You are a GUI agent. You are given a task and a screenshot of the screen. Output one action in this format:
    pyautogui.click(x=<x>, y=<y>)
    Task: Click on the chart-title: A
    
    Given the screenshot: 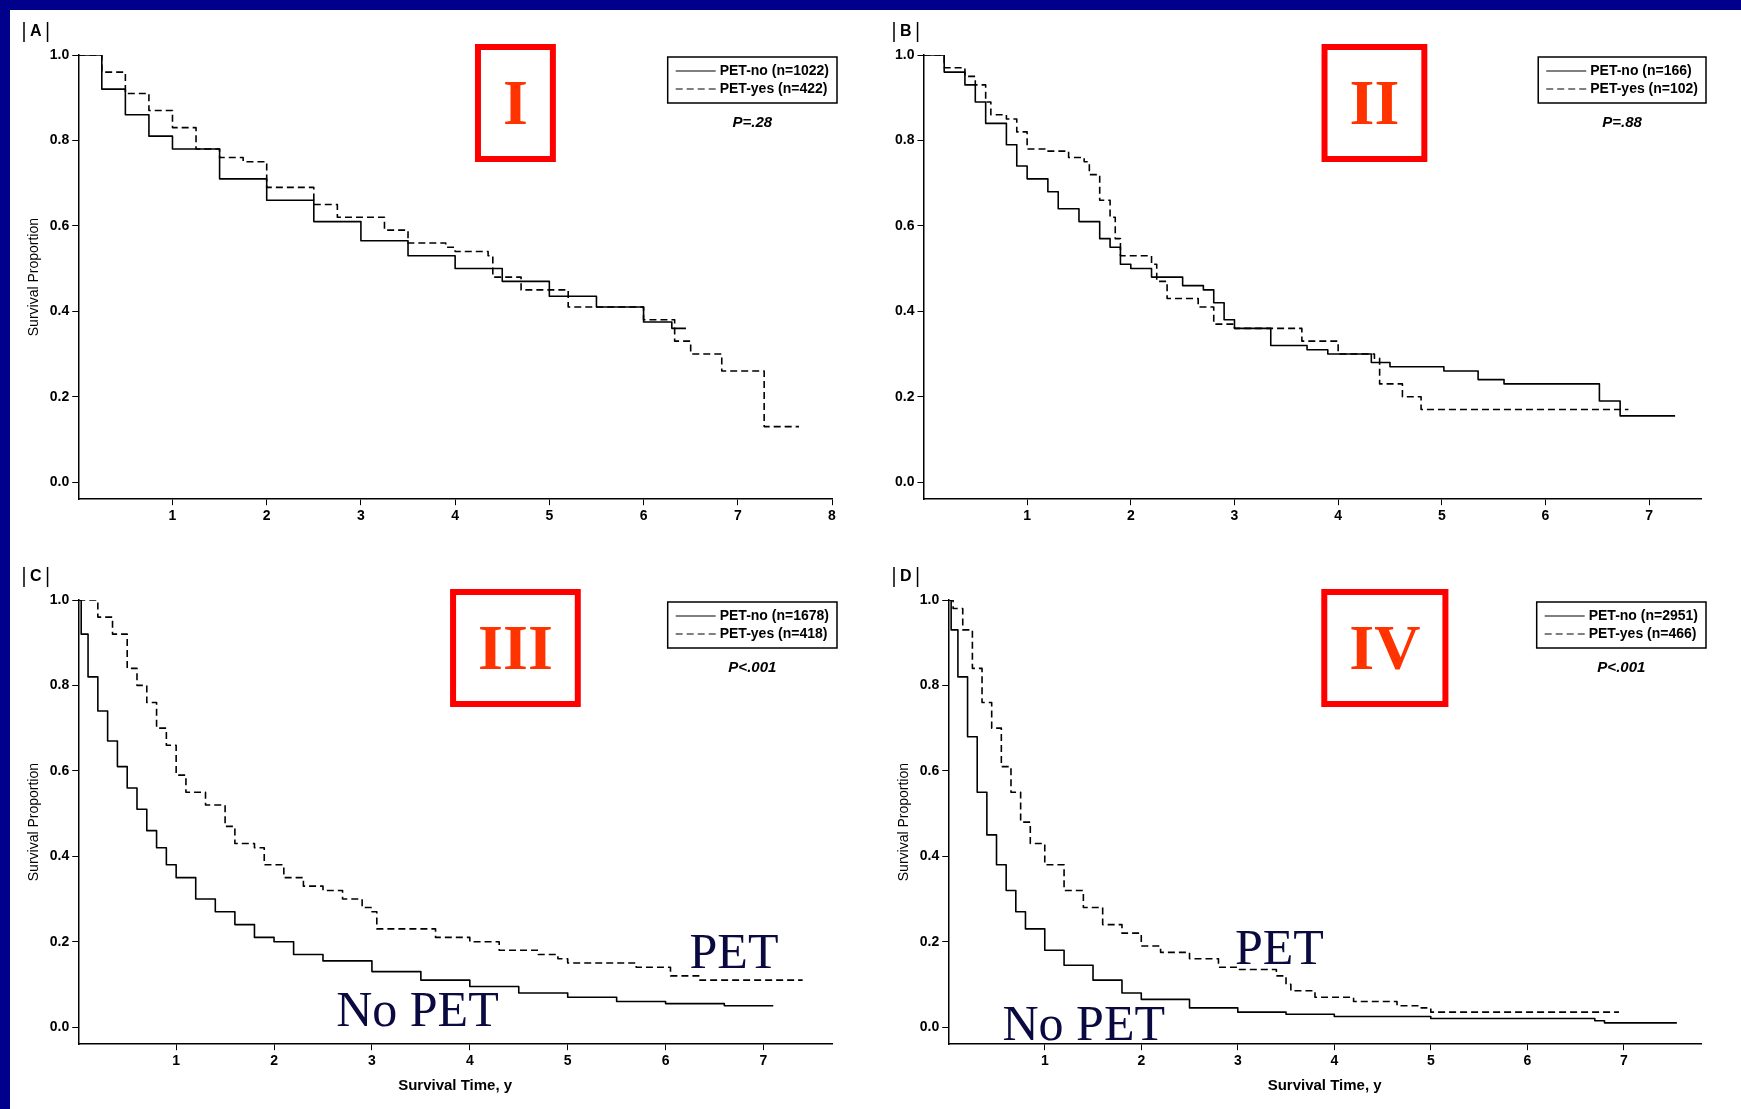 What is the action you would take?
    pyautogui.click(x=36, y=31)
    